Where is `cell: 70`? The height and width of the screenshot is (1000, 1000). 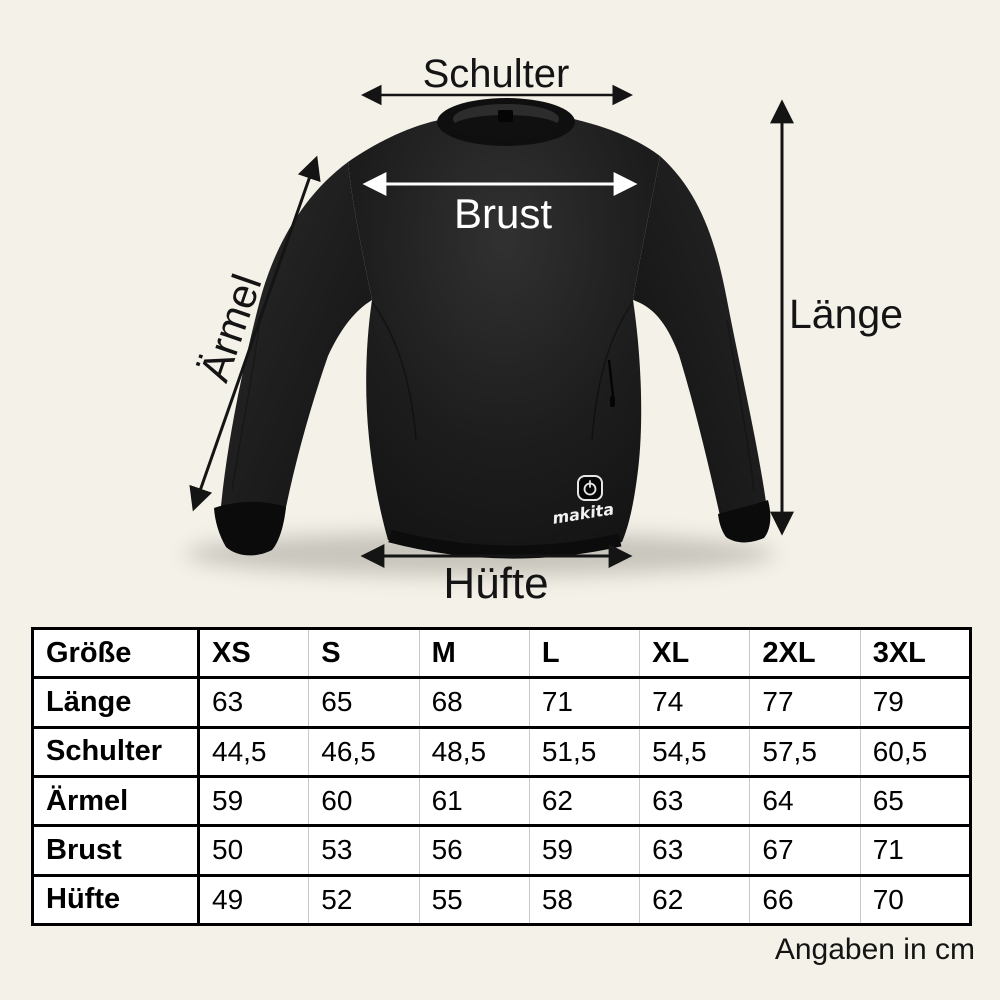 cell: 70 is located at coordinates (915, 899).